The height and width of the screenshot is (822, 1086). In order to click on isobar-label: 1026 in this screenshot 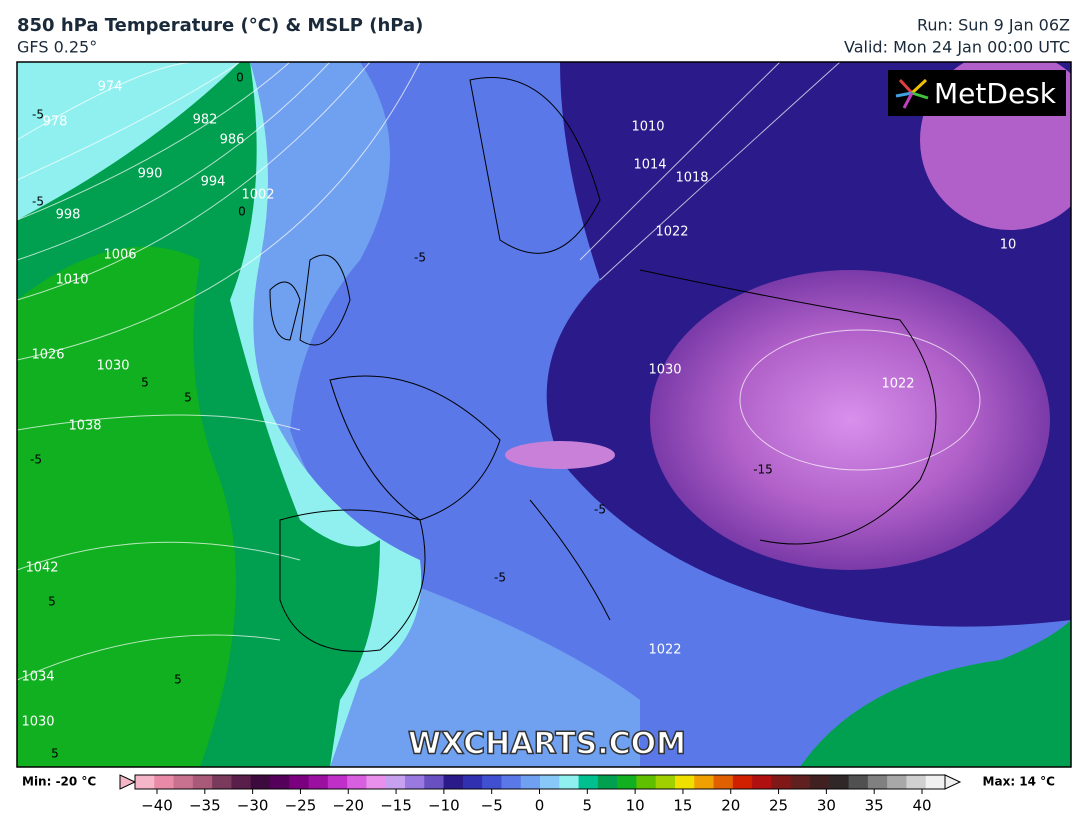, I will do `click(47, 355)`.